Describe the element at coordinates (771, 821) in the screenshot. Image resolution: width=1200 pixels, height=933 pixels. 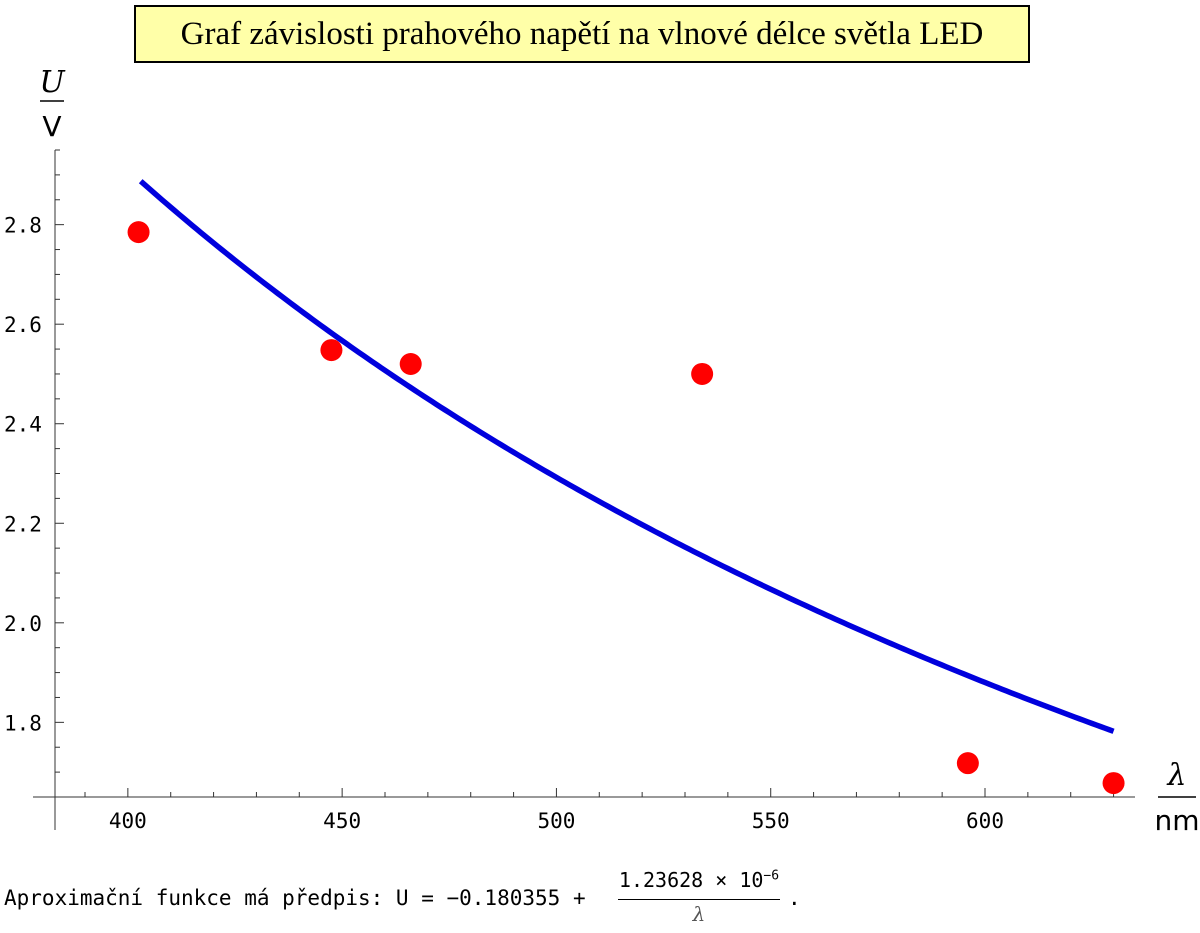
I see `x-tick-label: 550` at that location.